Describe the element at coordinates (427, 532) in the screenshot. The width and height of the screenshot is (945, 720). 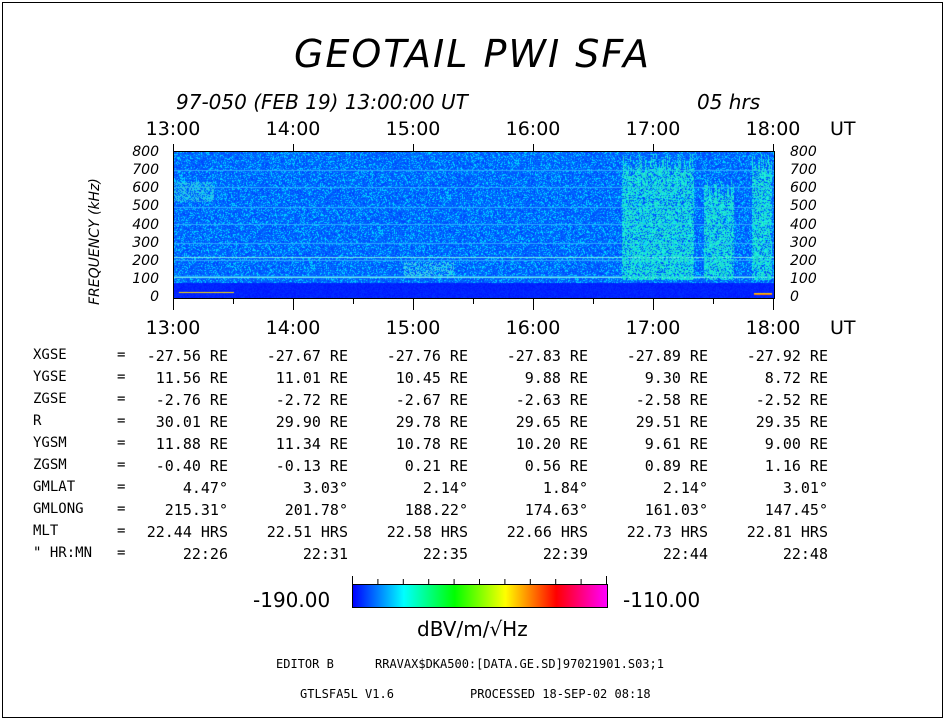
I see `ephemeris-value: 22.58 HRS` at that location.